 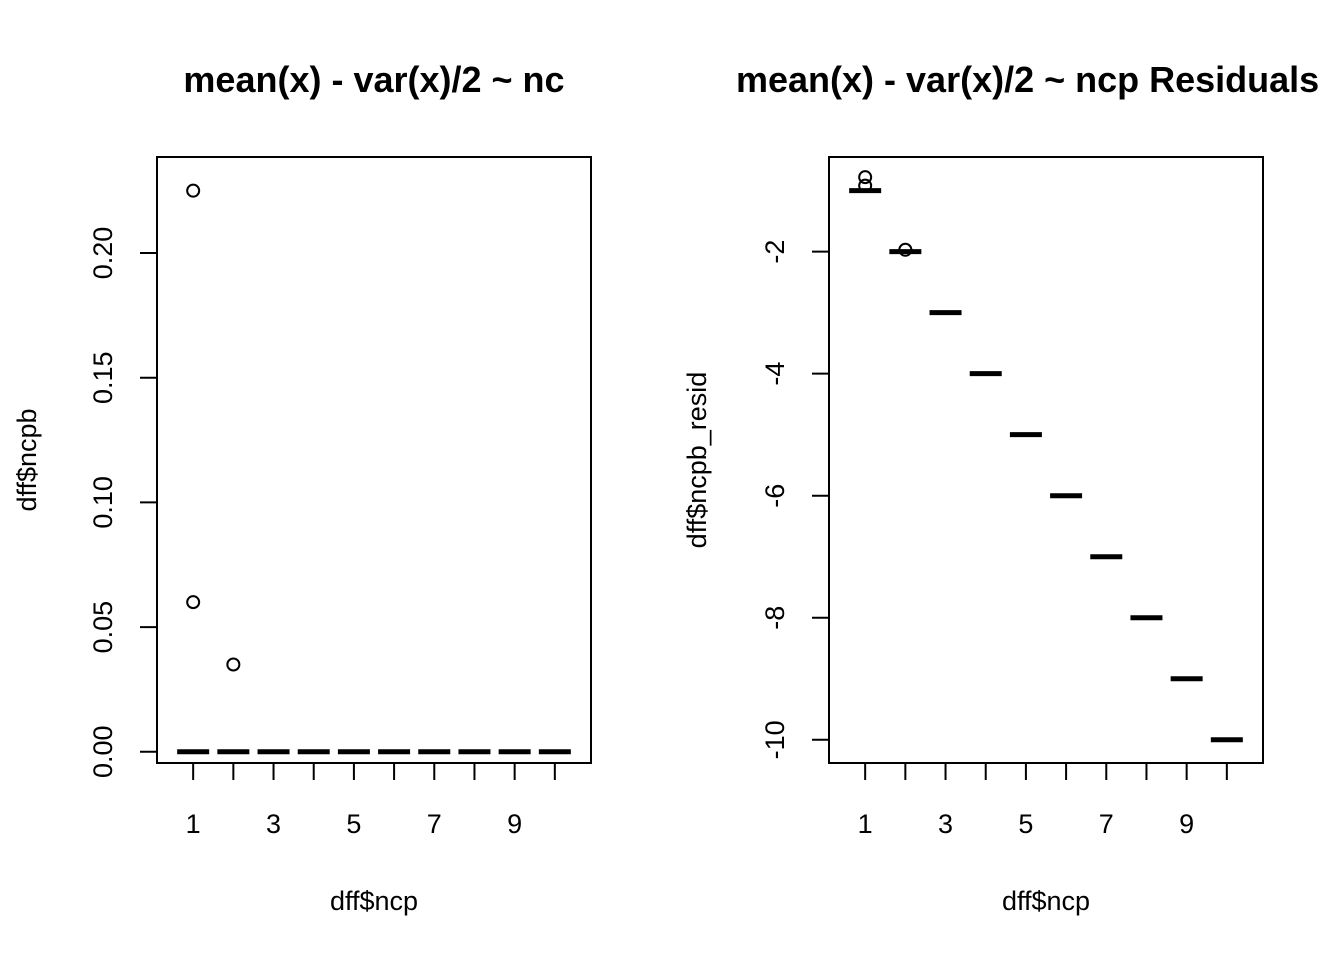 What do you see at coordinates (103, 377) in the screenshot?
I see `left-y-tick-label: 0.15` at bounding box center [103, 377].